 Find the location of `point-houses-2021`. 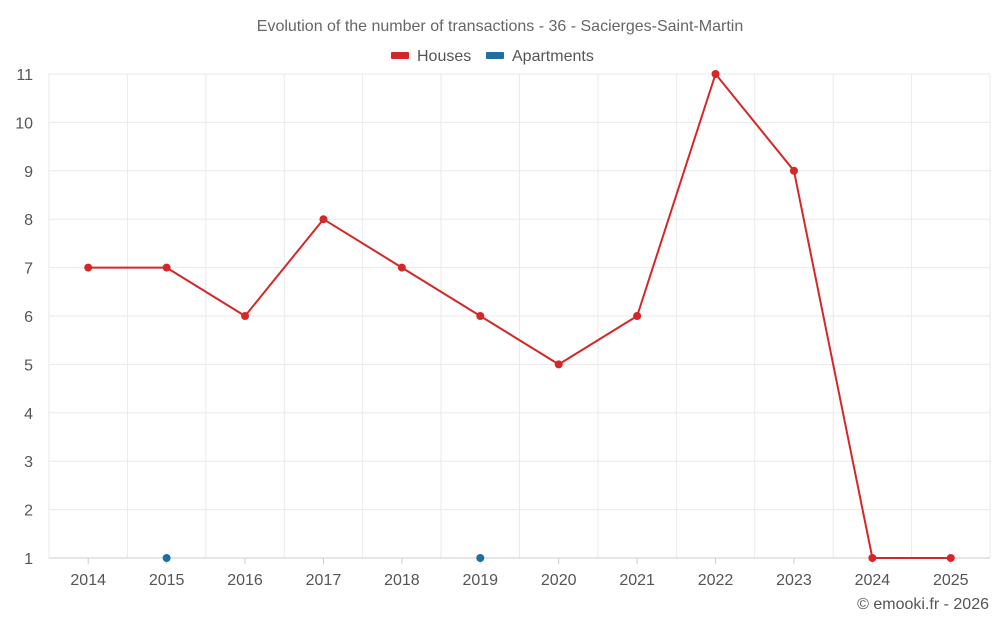

point-houses-2021 is located at coordinates (637, 316).